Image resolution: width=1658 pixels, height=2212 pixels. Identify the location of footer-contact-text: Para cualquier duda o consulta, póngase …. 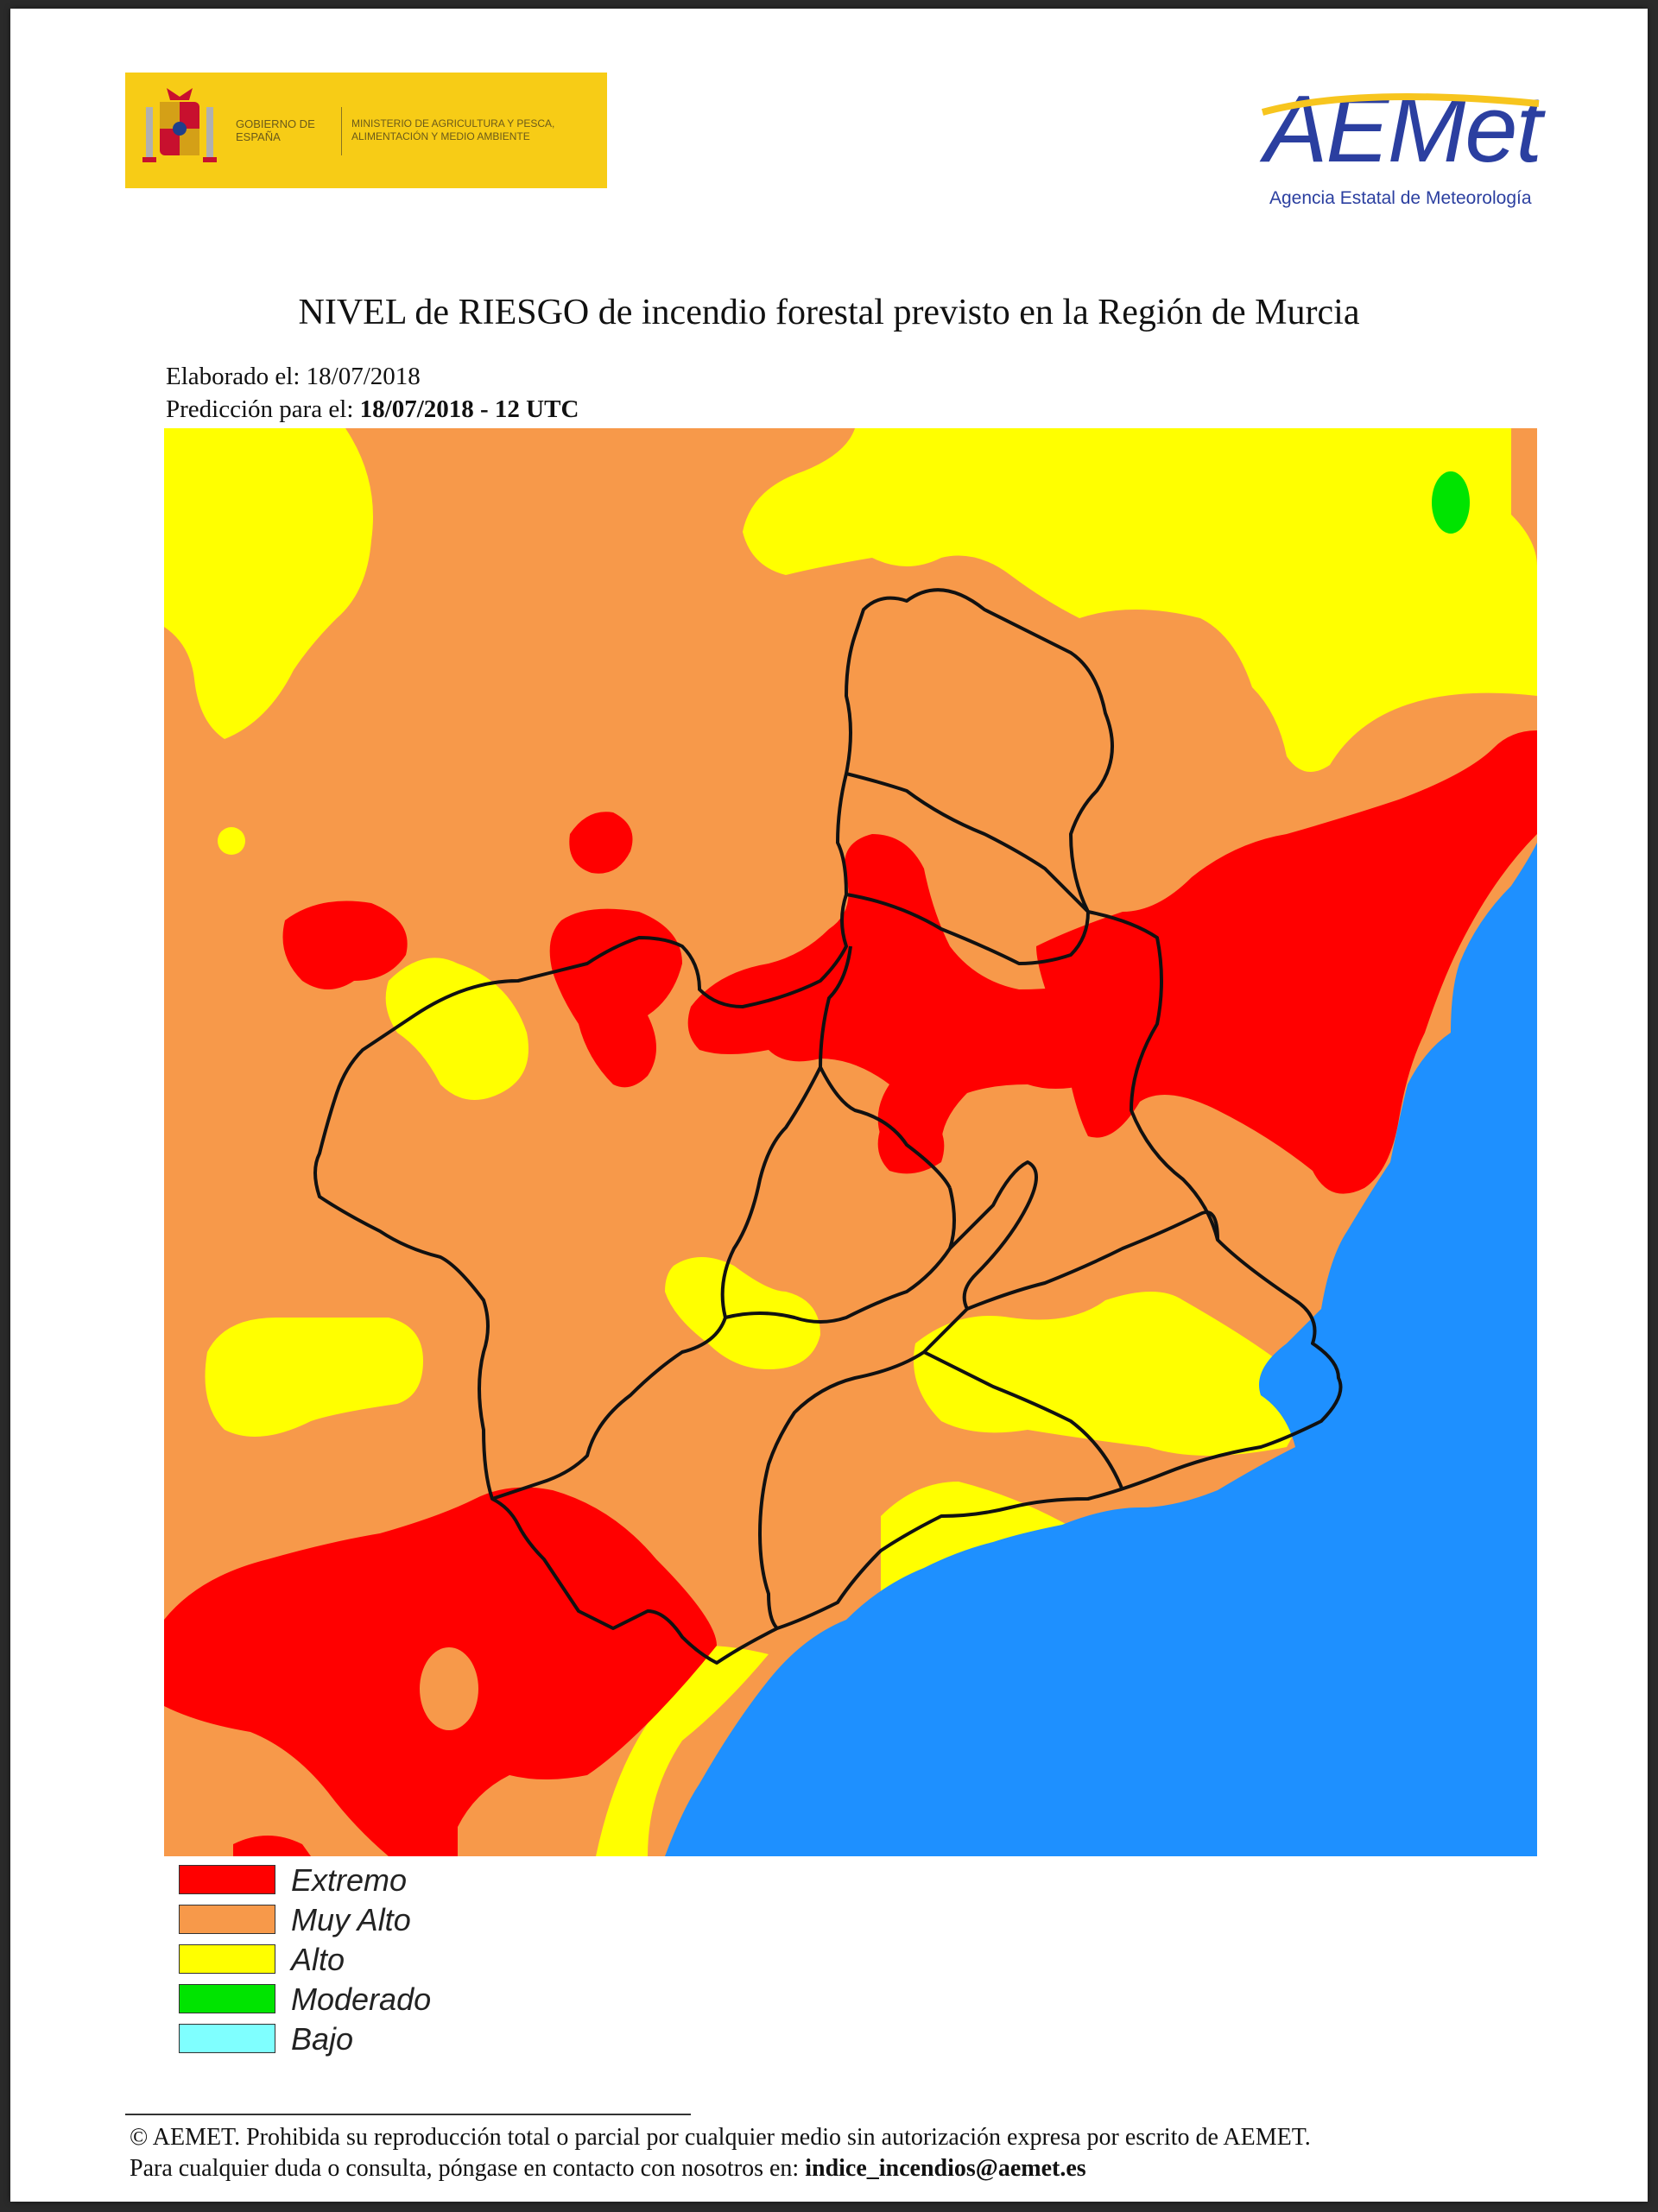
(465, 2168).